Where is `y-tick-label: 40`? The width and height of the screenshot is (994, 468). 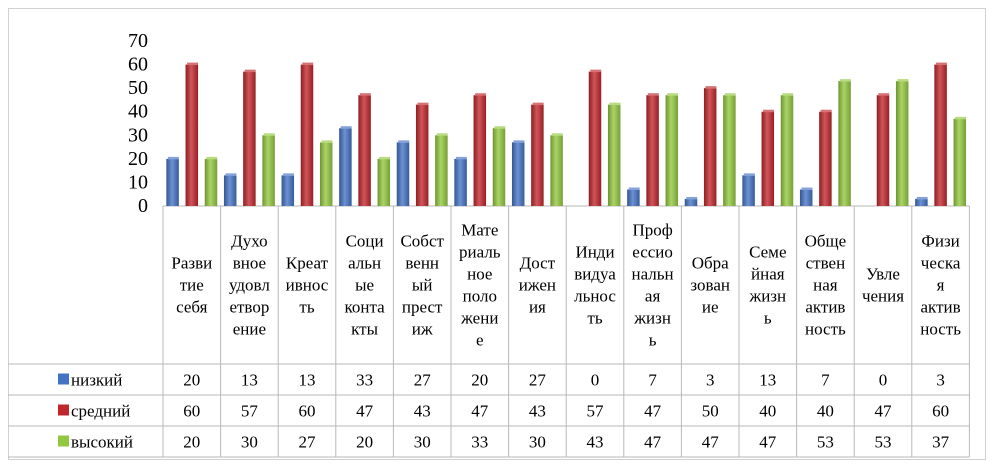 y-tick-label: 40 is located at coordinates (138, 112).